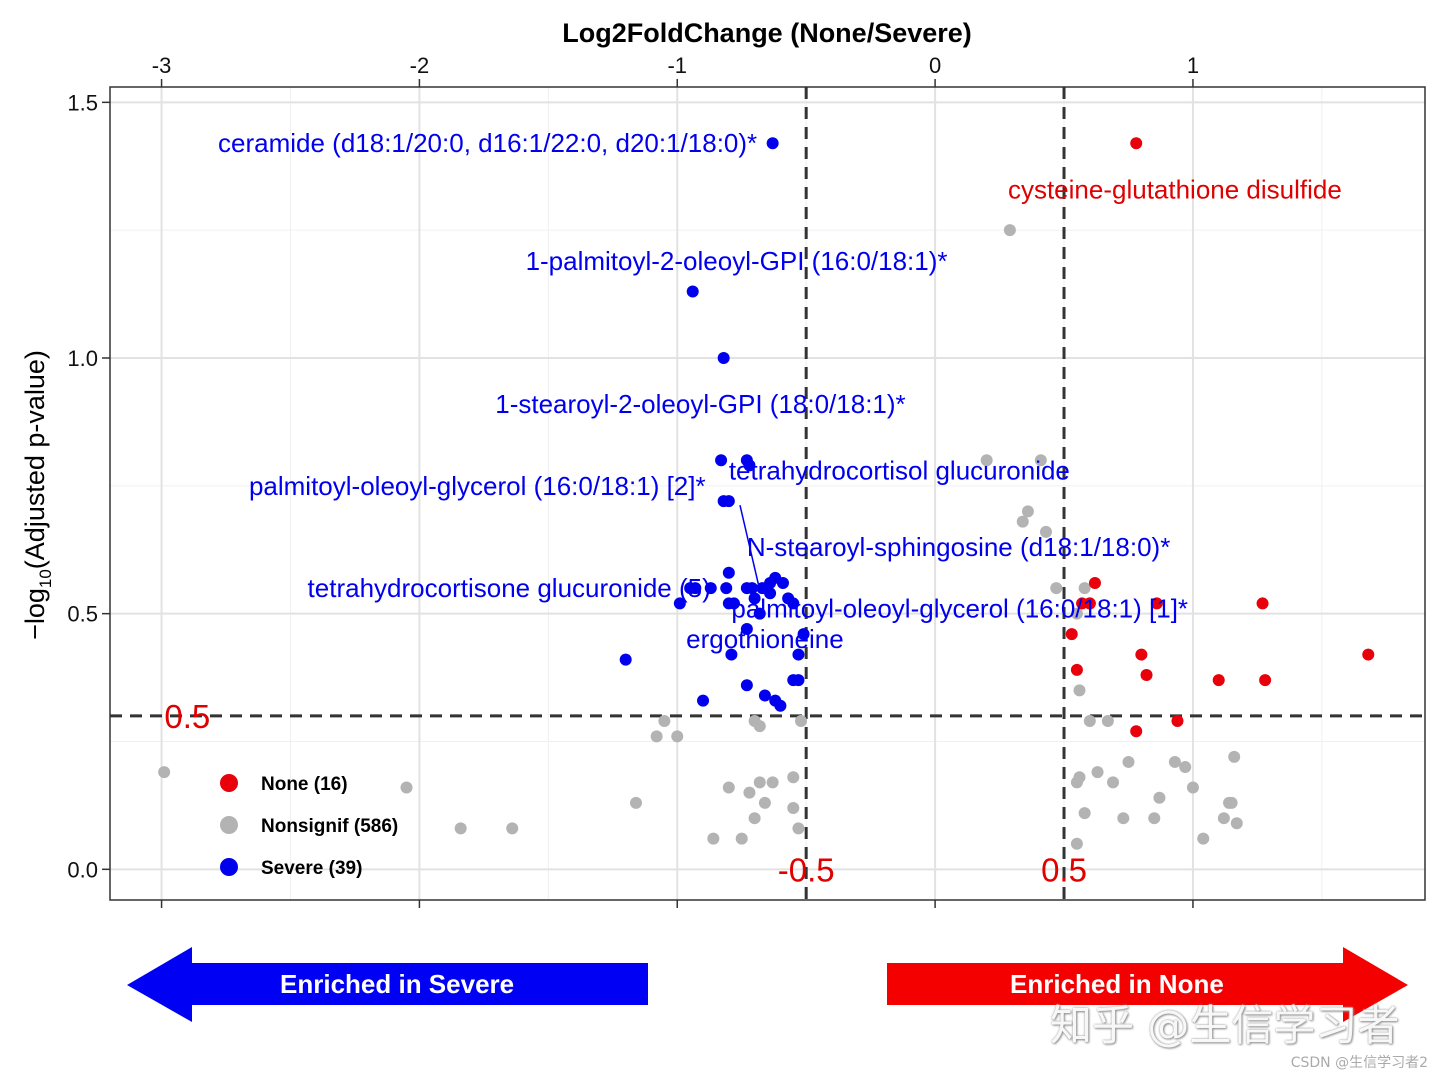 Image resolution: width=1440 pixels, height=1080 pixels. I want to click on annotation-label: ergothioneine, so click(765, 639).